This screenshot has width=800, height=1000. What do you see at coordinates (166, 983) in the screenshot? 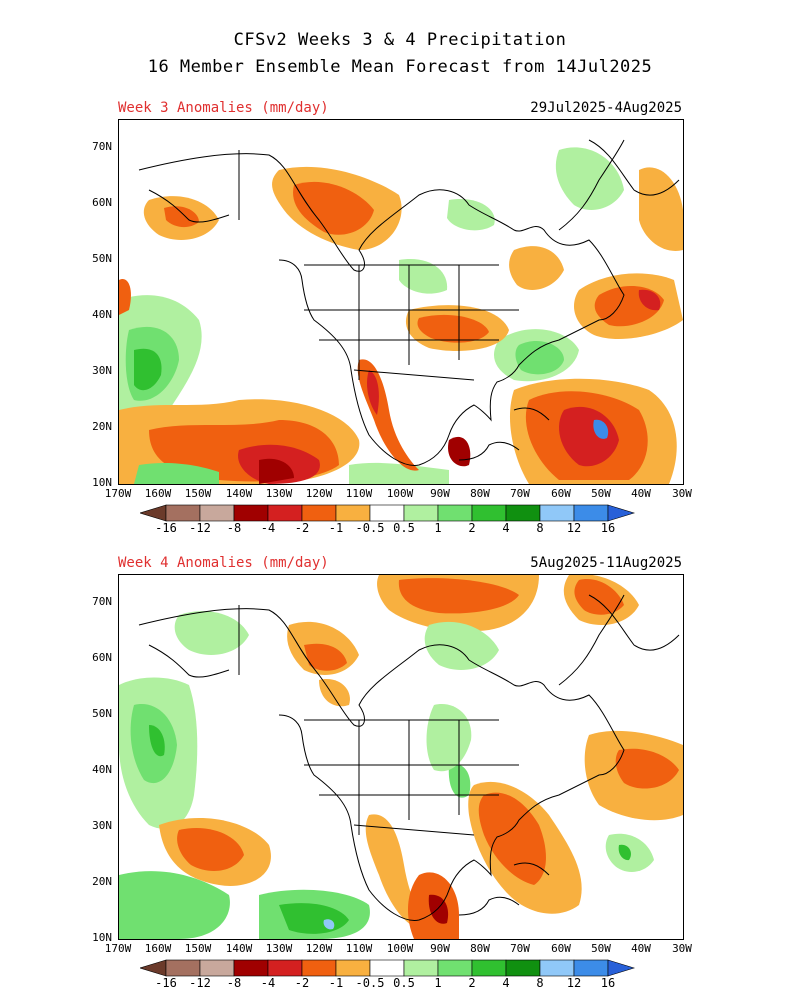
I see `colorbar-tick-label: -16` at bounding box center [166, 983].